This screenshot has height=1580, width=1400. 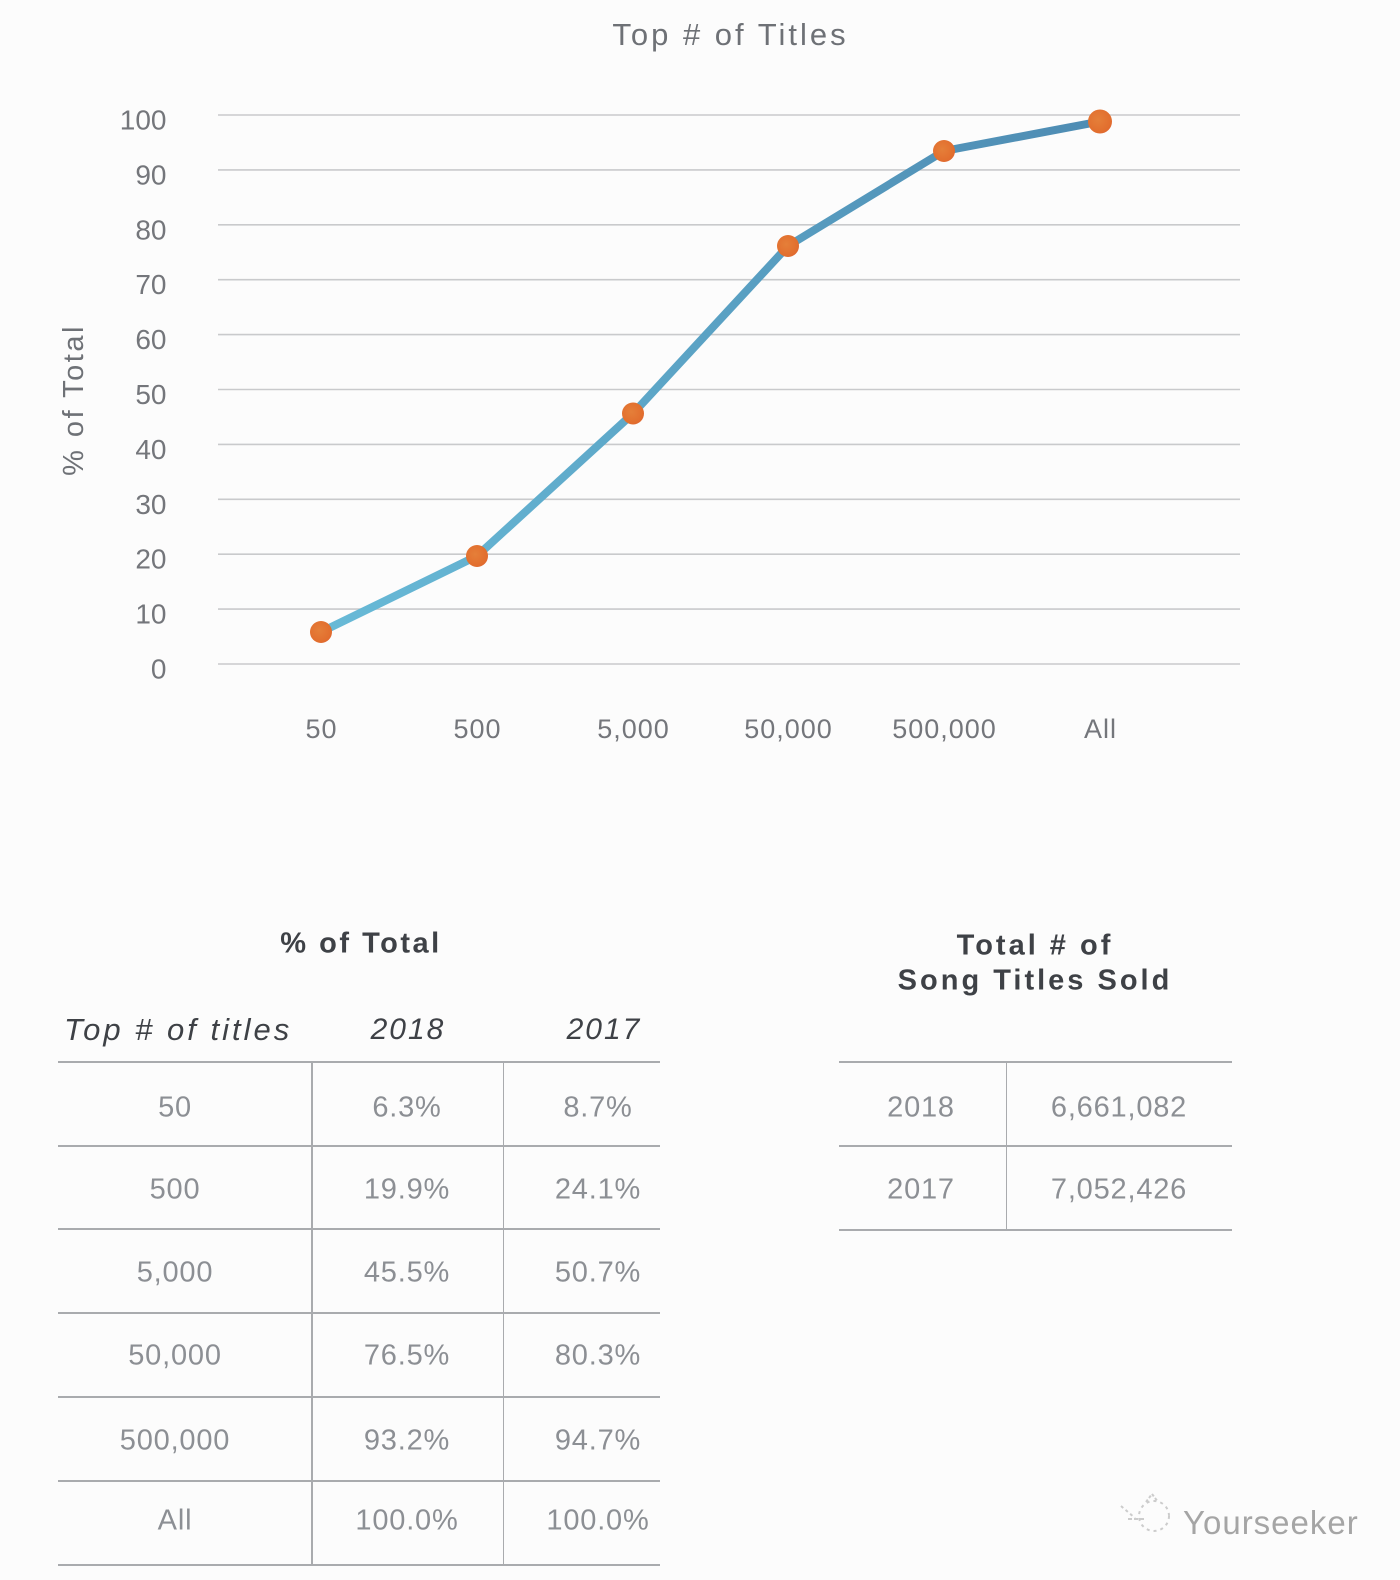 I want to click on svg-text: 30, so click(x=150, y=504).